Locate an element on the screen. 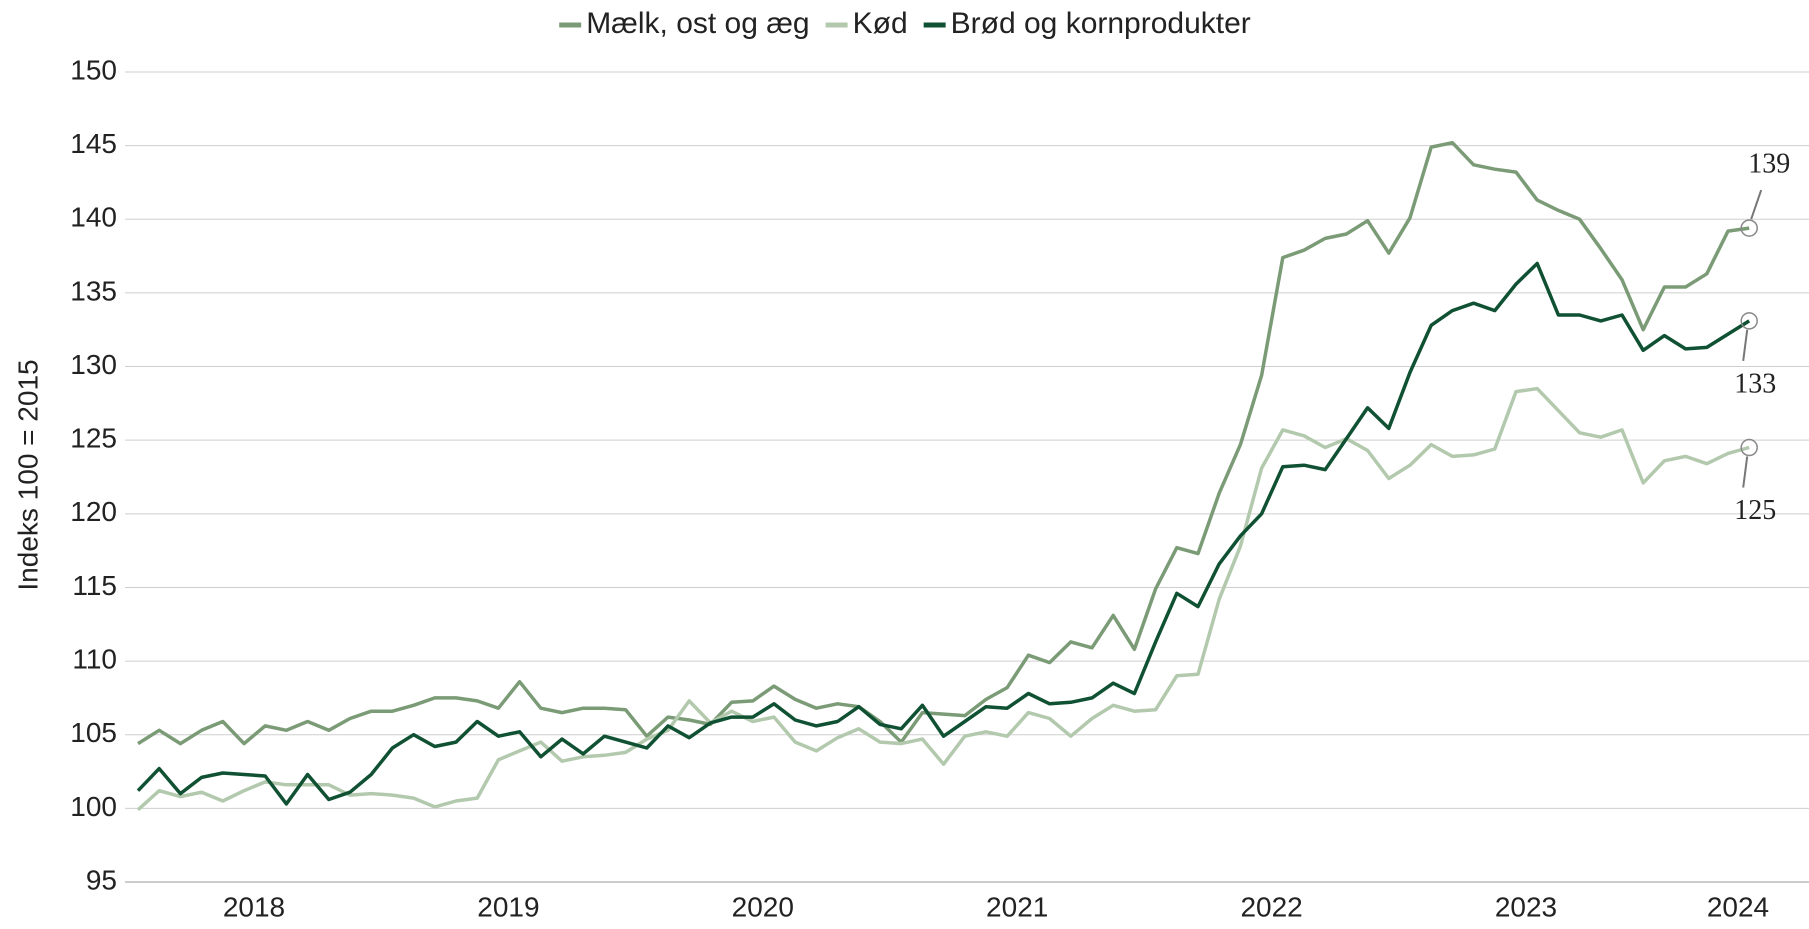 The width and height of the screenshot is (1809, 929). end-label: 139 is located at coordinates (1769, 164).